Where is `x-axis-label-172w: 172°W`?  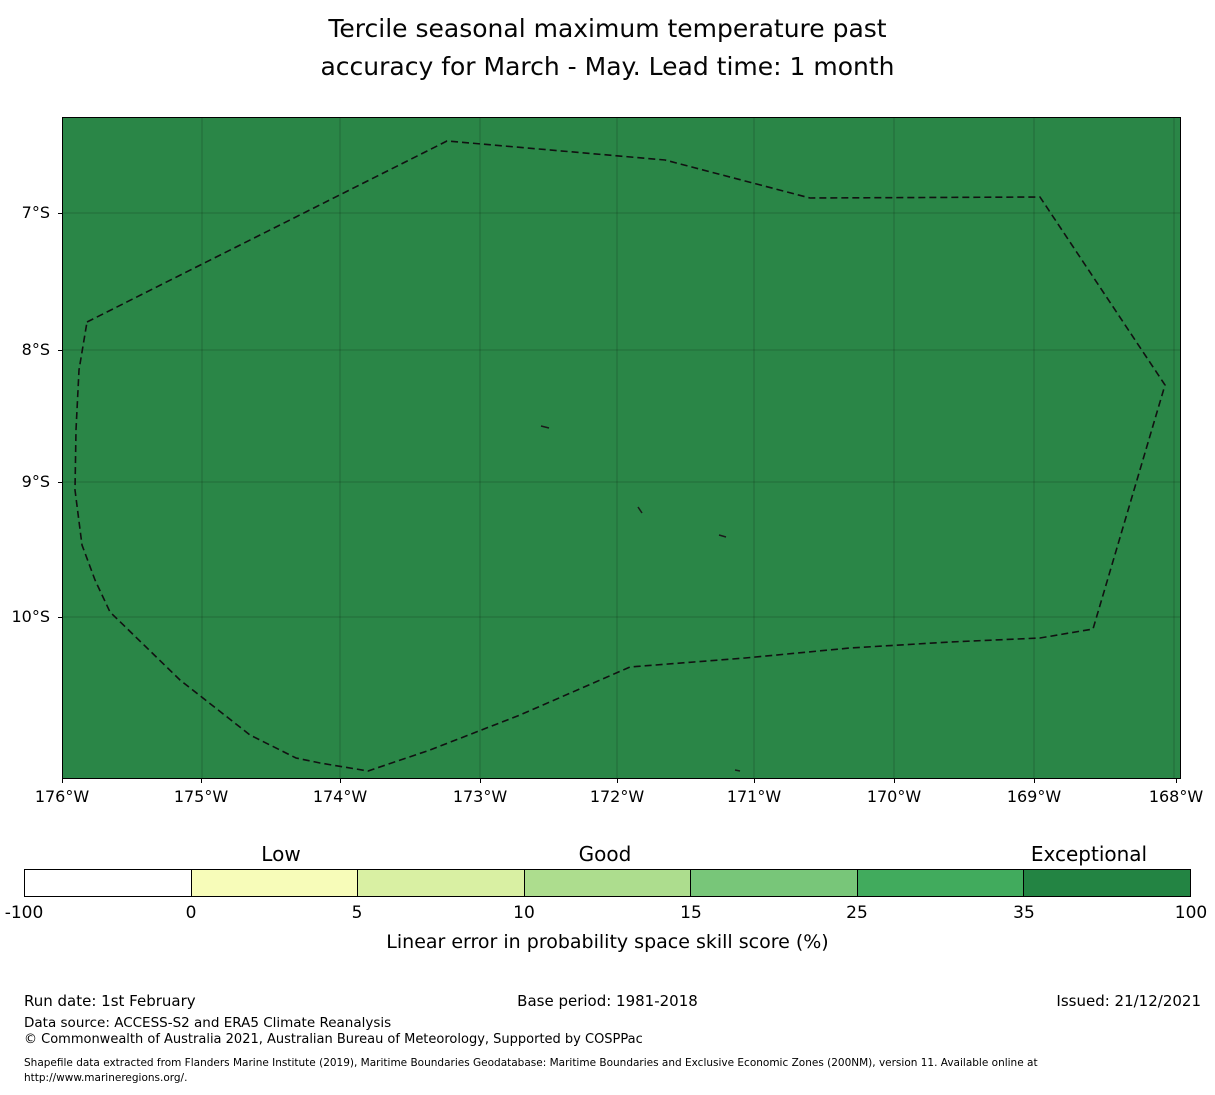
x-axis-label-172w: 172°W is located at coordinates (617, 796).